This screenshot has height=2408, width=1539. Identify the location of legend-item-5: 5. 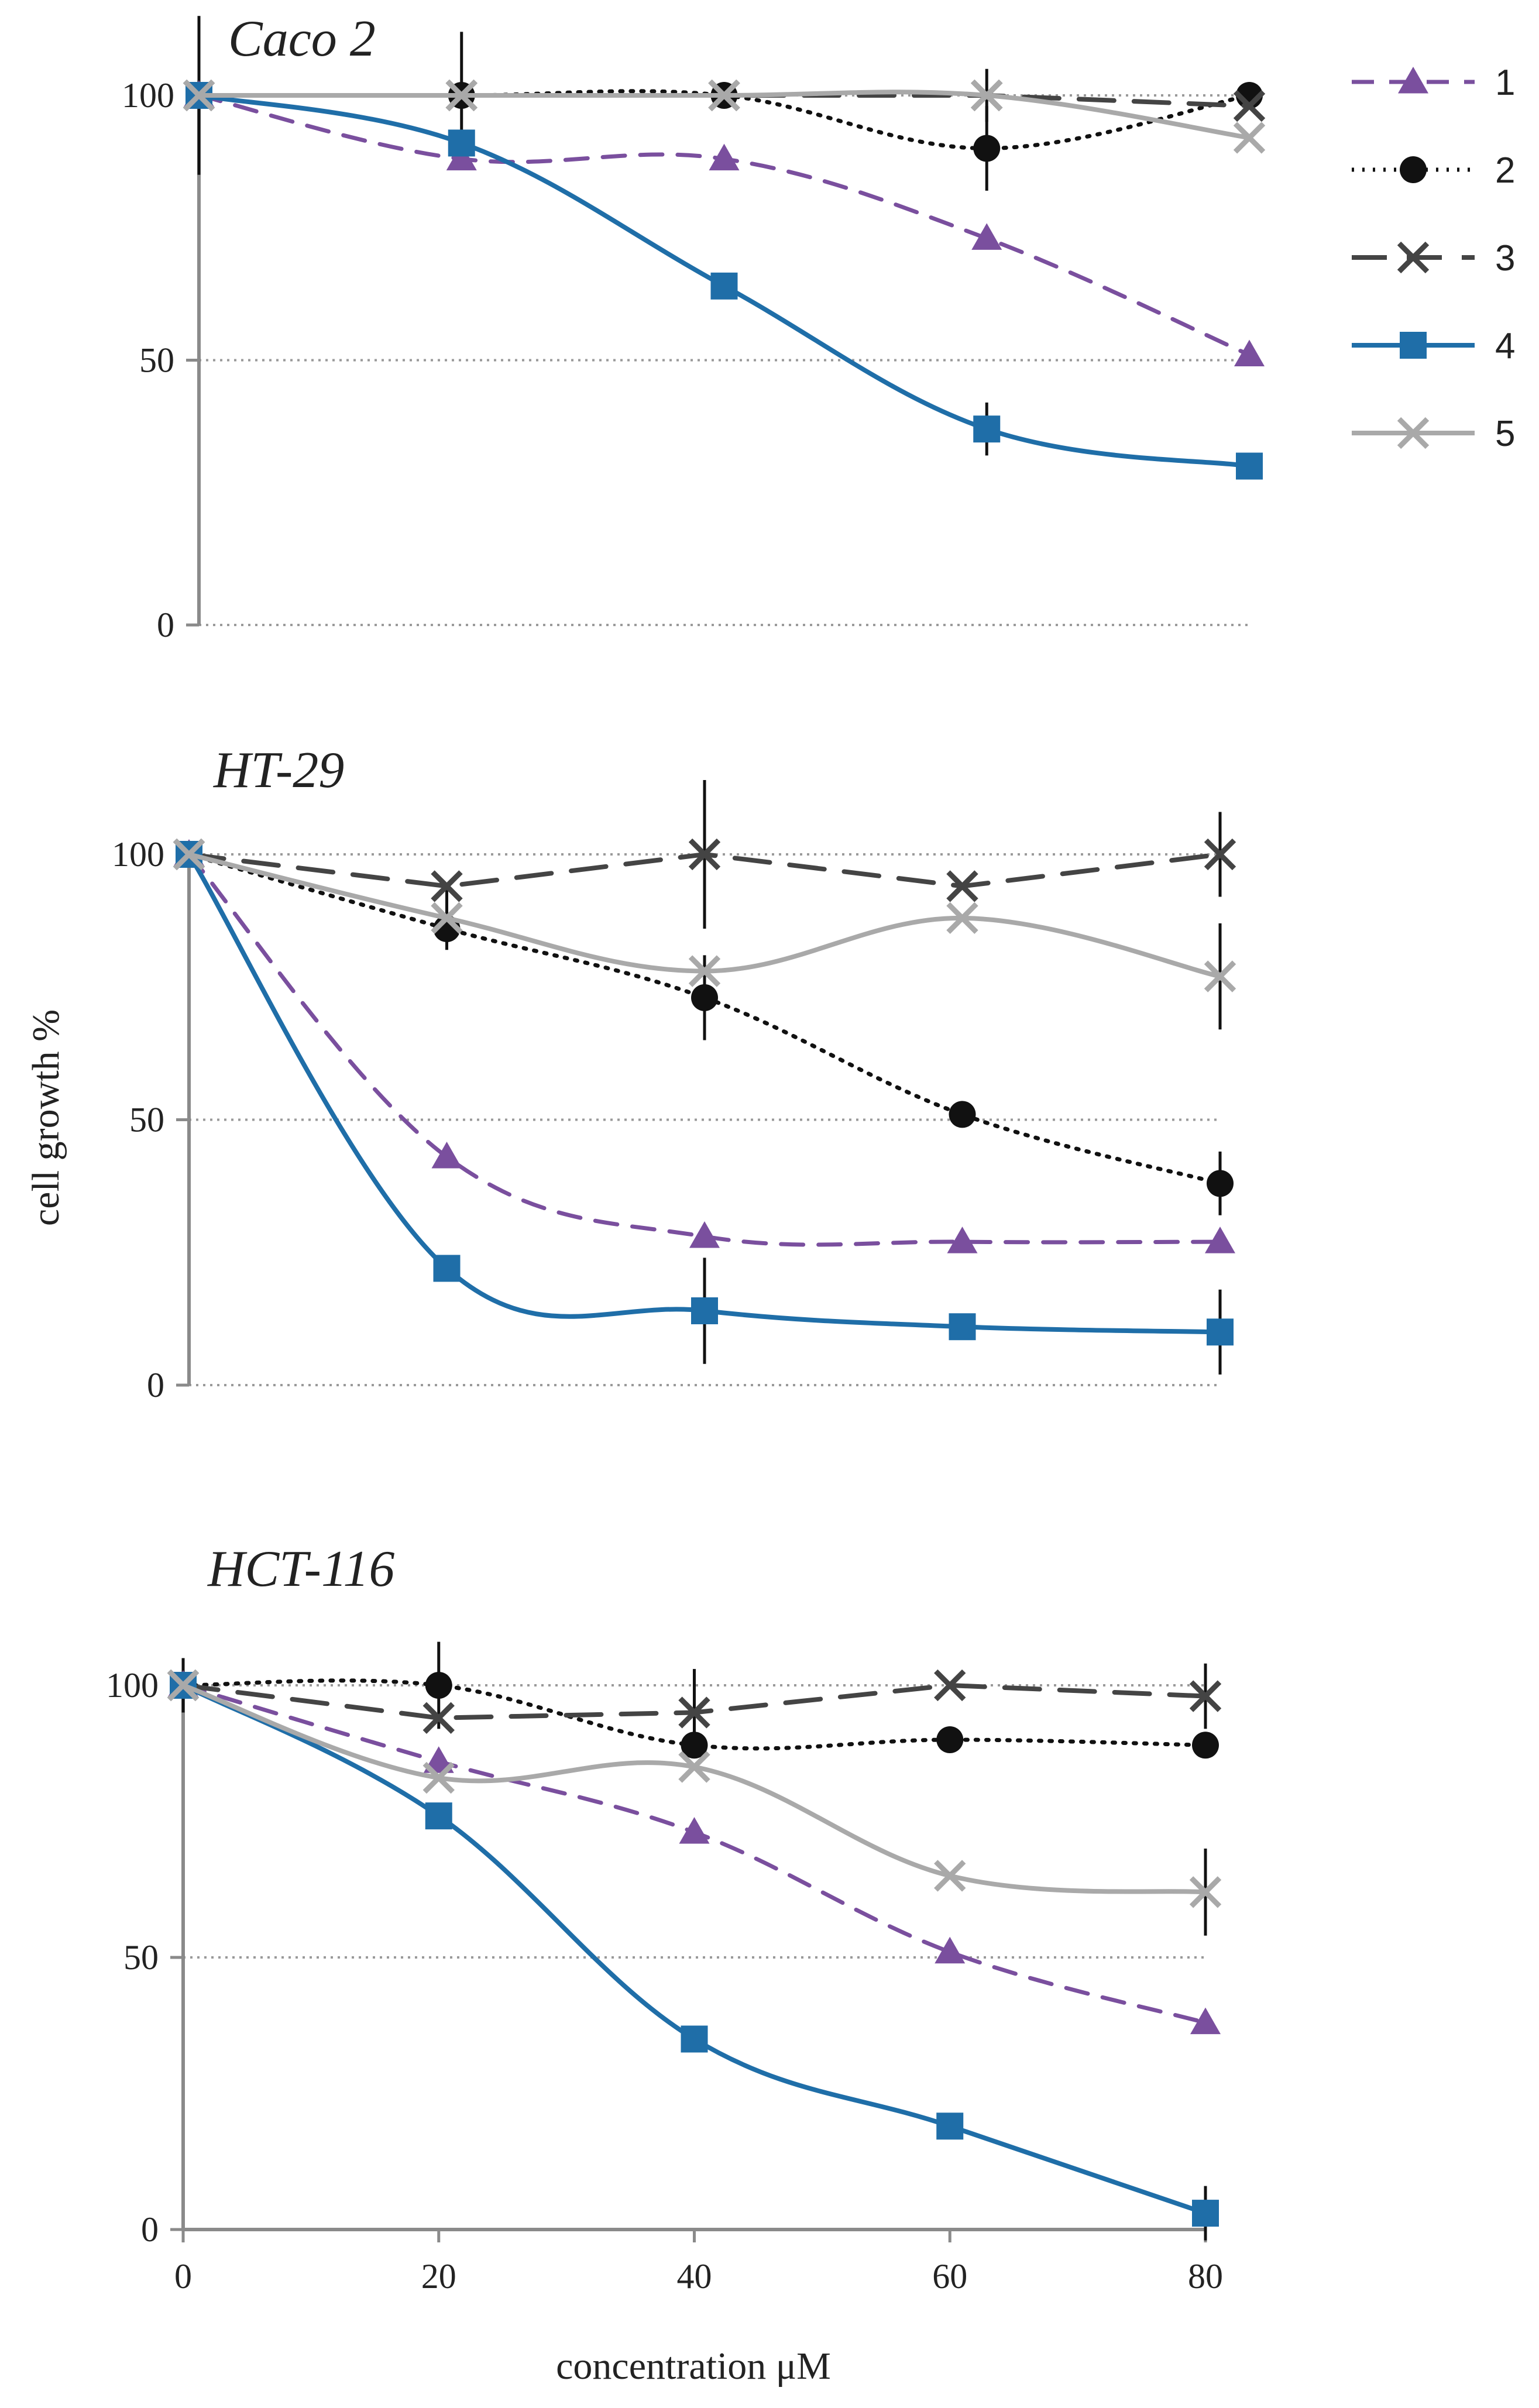
(1433, 434).